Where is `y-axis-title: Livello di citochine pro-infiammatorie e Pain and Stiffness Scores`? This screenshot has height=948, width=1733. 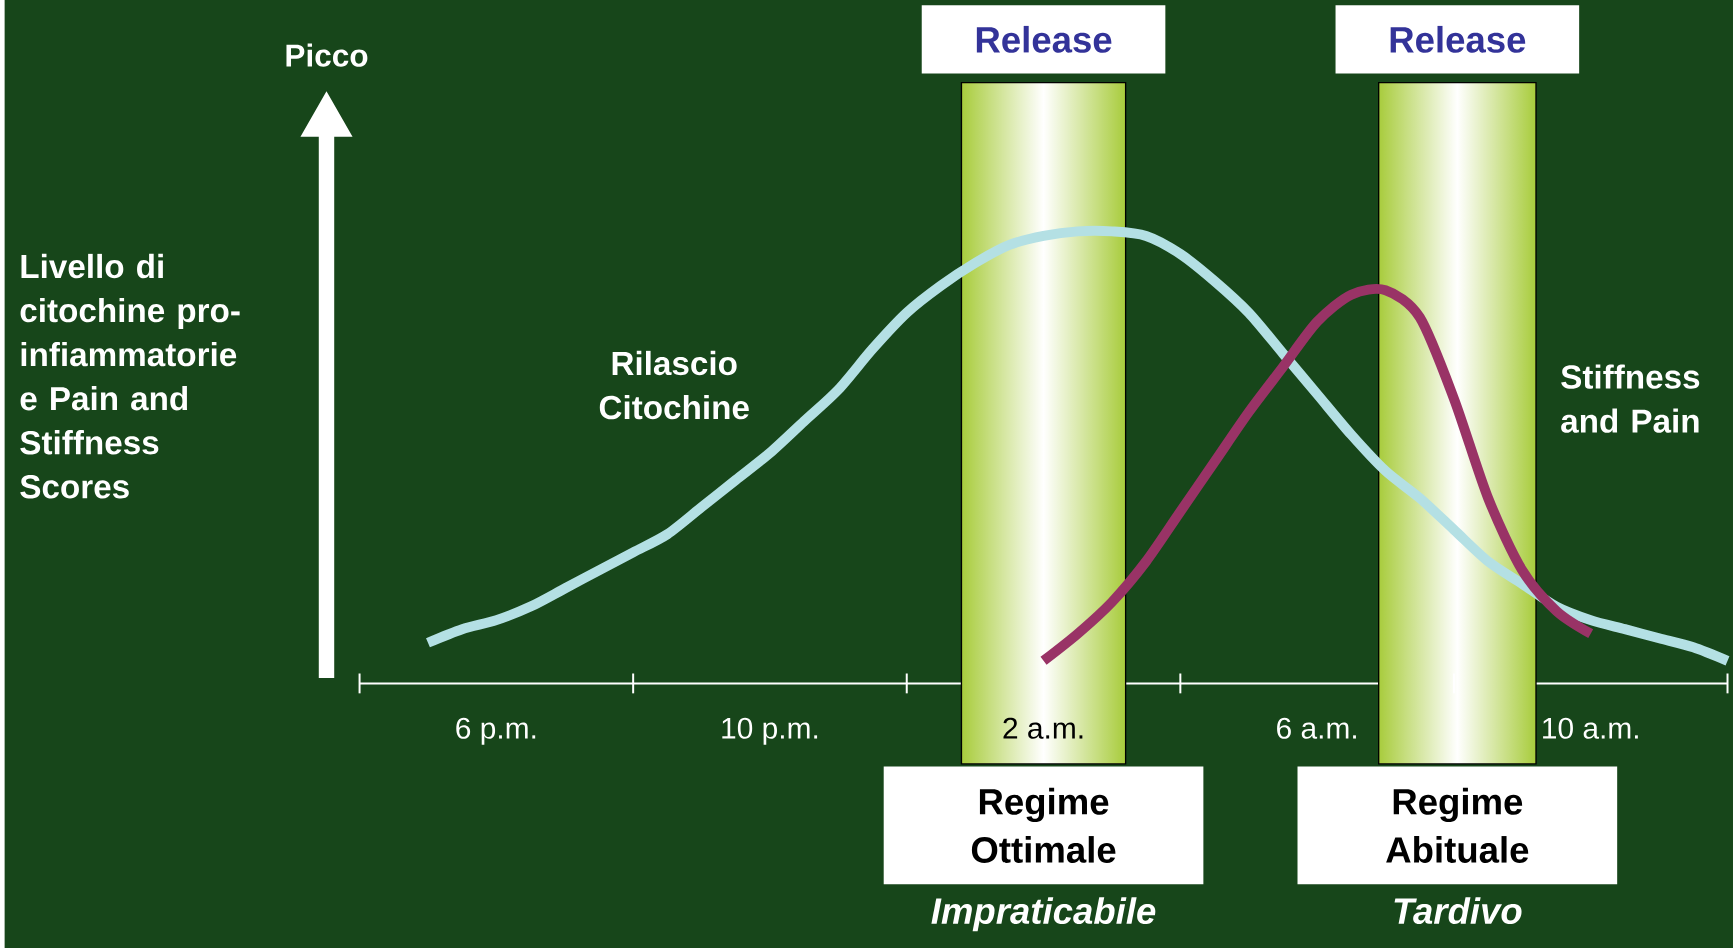 y-axis-title: Livello di citochine pro-infiammatorie e Pain and Stiffness Scores is located at coordinates (130, 376).